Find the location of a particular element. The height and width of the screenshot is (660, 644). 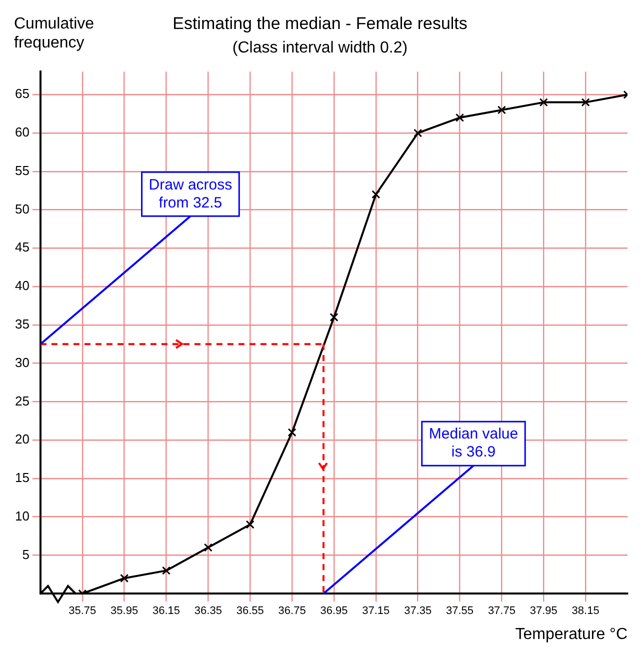

y-tick-label: 5 is located at coordinates (26, 554).